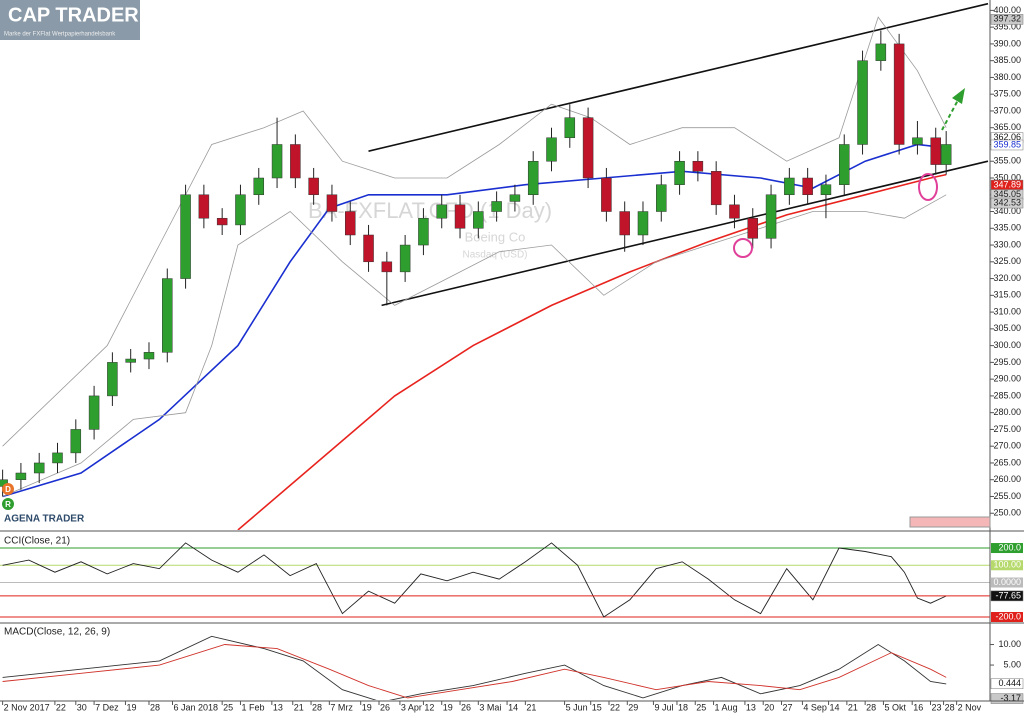 The image size is (1024, 715). What do you see at coordinates (107, 707) in the screenshot?
I see `x-tick-label: 7 Dez` at bounding box center [107, 707].